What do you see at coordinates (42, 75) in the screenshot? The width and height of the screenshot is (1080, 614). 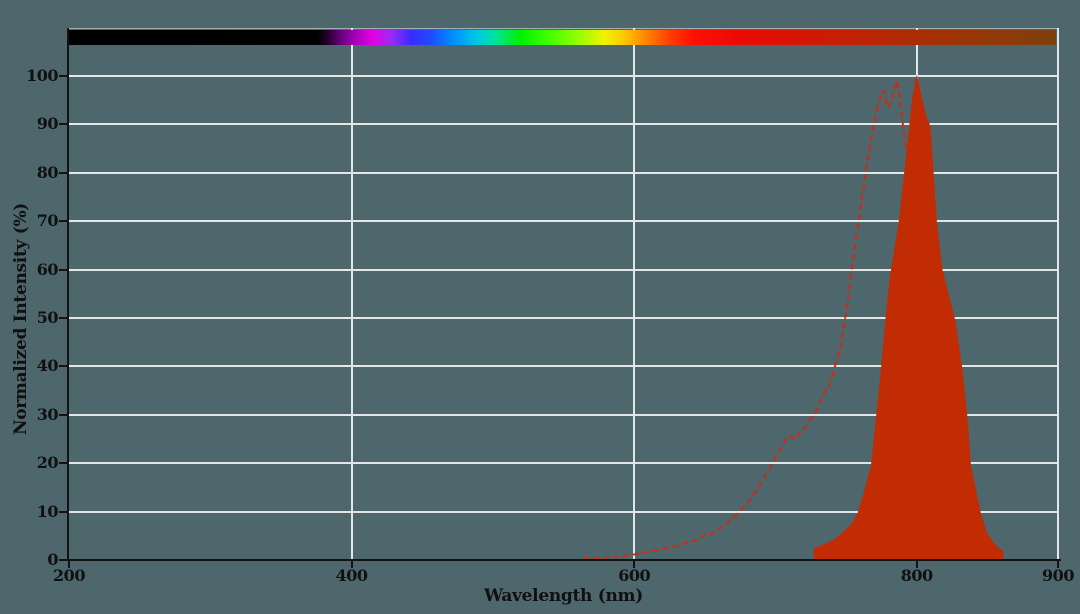 I see `y-tick-label: 100` at bounding box center [42, 75].